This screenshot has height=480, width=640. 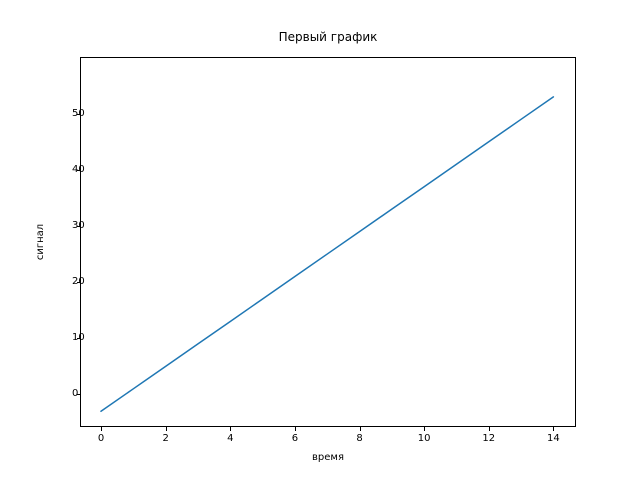 What do you see at coordinates (328, 457) in the screenshot?
I see `x-axis-label: время` at bounding box center [328, 457].